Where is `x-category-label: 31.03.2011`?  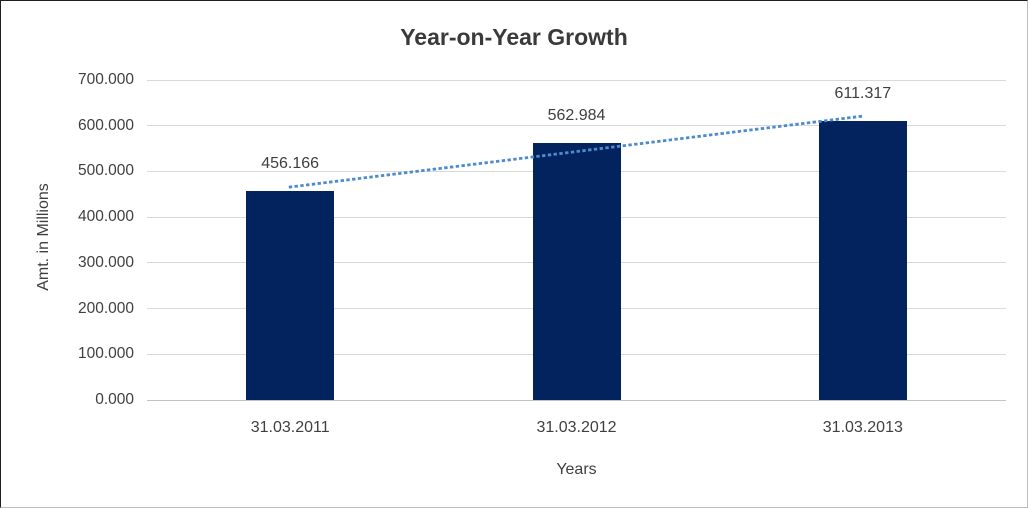
x-category-label: 31.03.2011 is located at coordinates (290, 427).